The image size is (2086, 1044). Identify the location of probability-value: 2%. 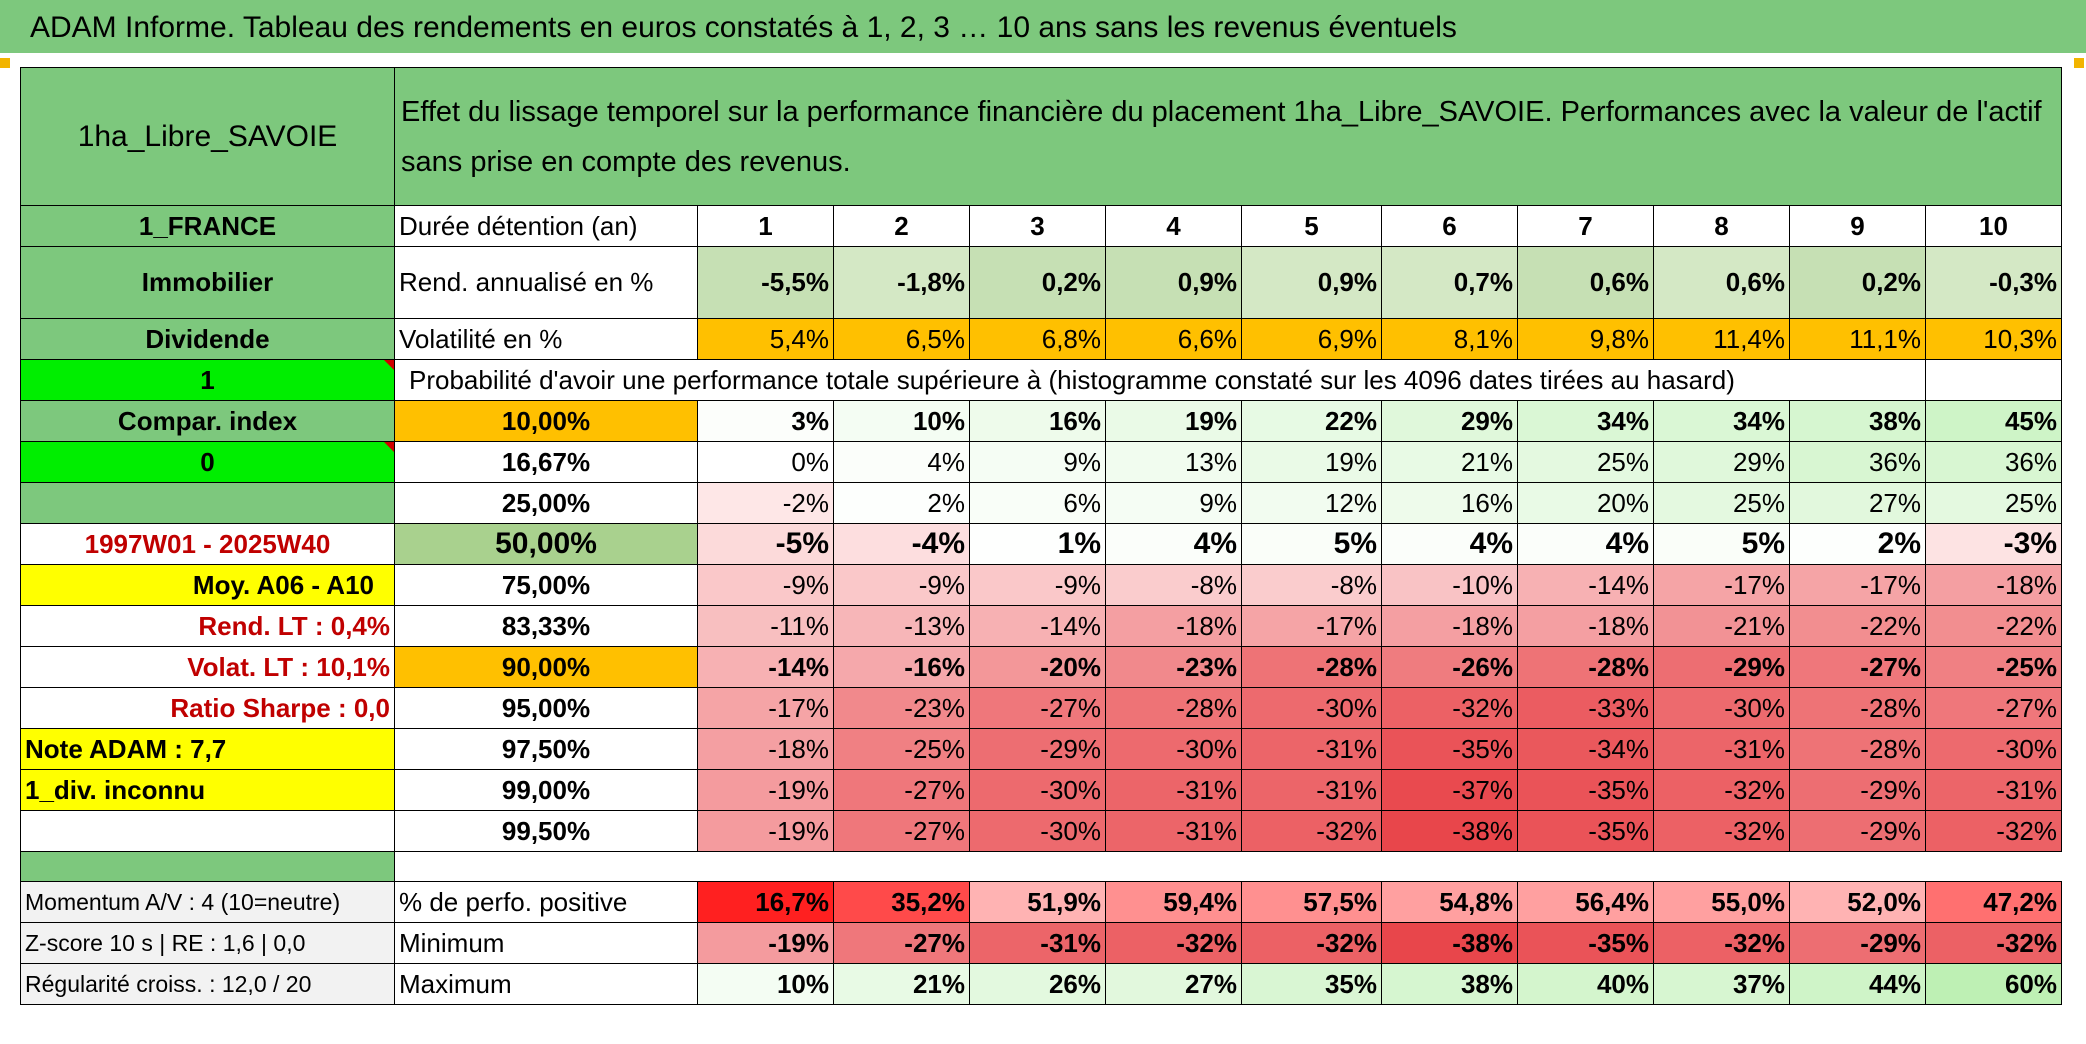
(901, 503).